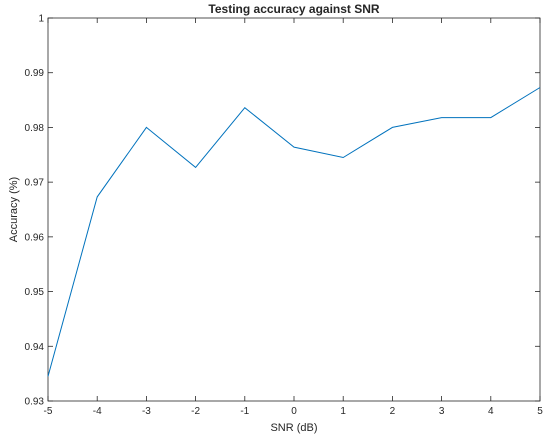 The image size is (550, 439). What do you see at coordinates (294, 411) in the screenshot?
I see `x-tick-label: 0` at bounding box center [294, 411].